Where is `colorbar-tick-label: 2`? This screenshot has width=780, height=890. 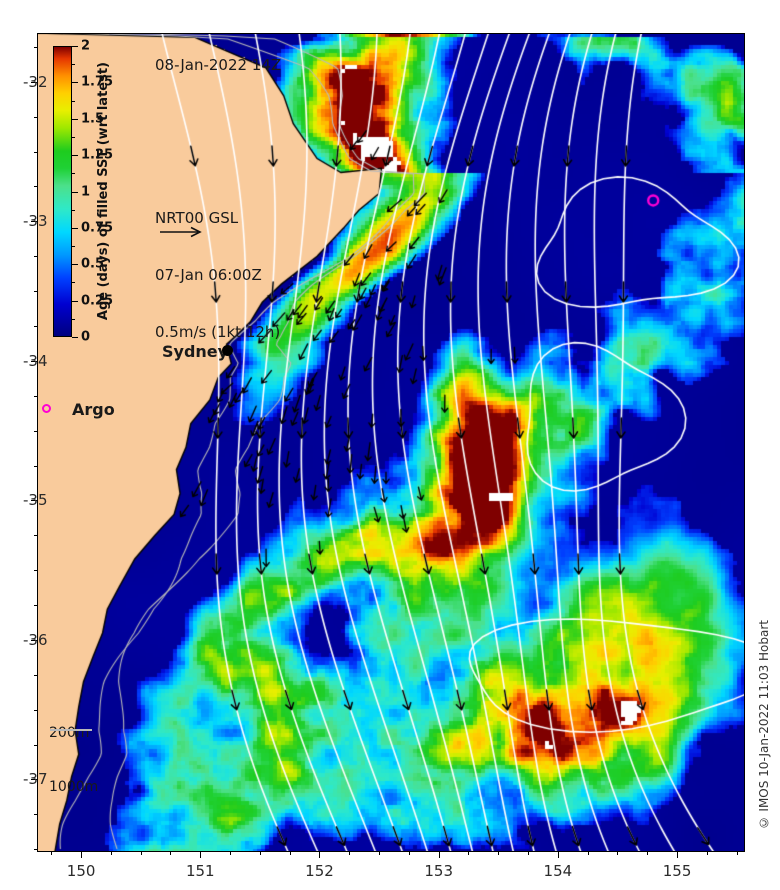
colorbar-tick-label: 2 is located at coordinates (86, 46).